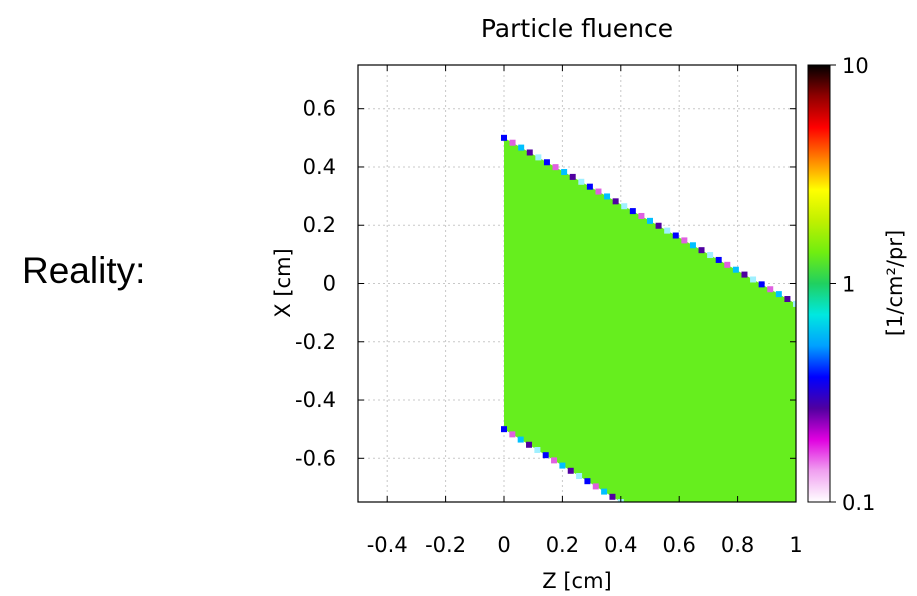 This screenshot has height=596, width=917. I want to click on chart-title: Particle fluence, so click(577, 28).